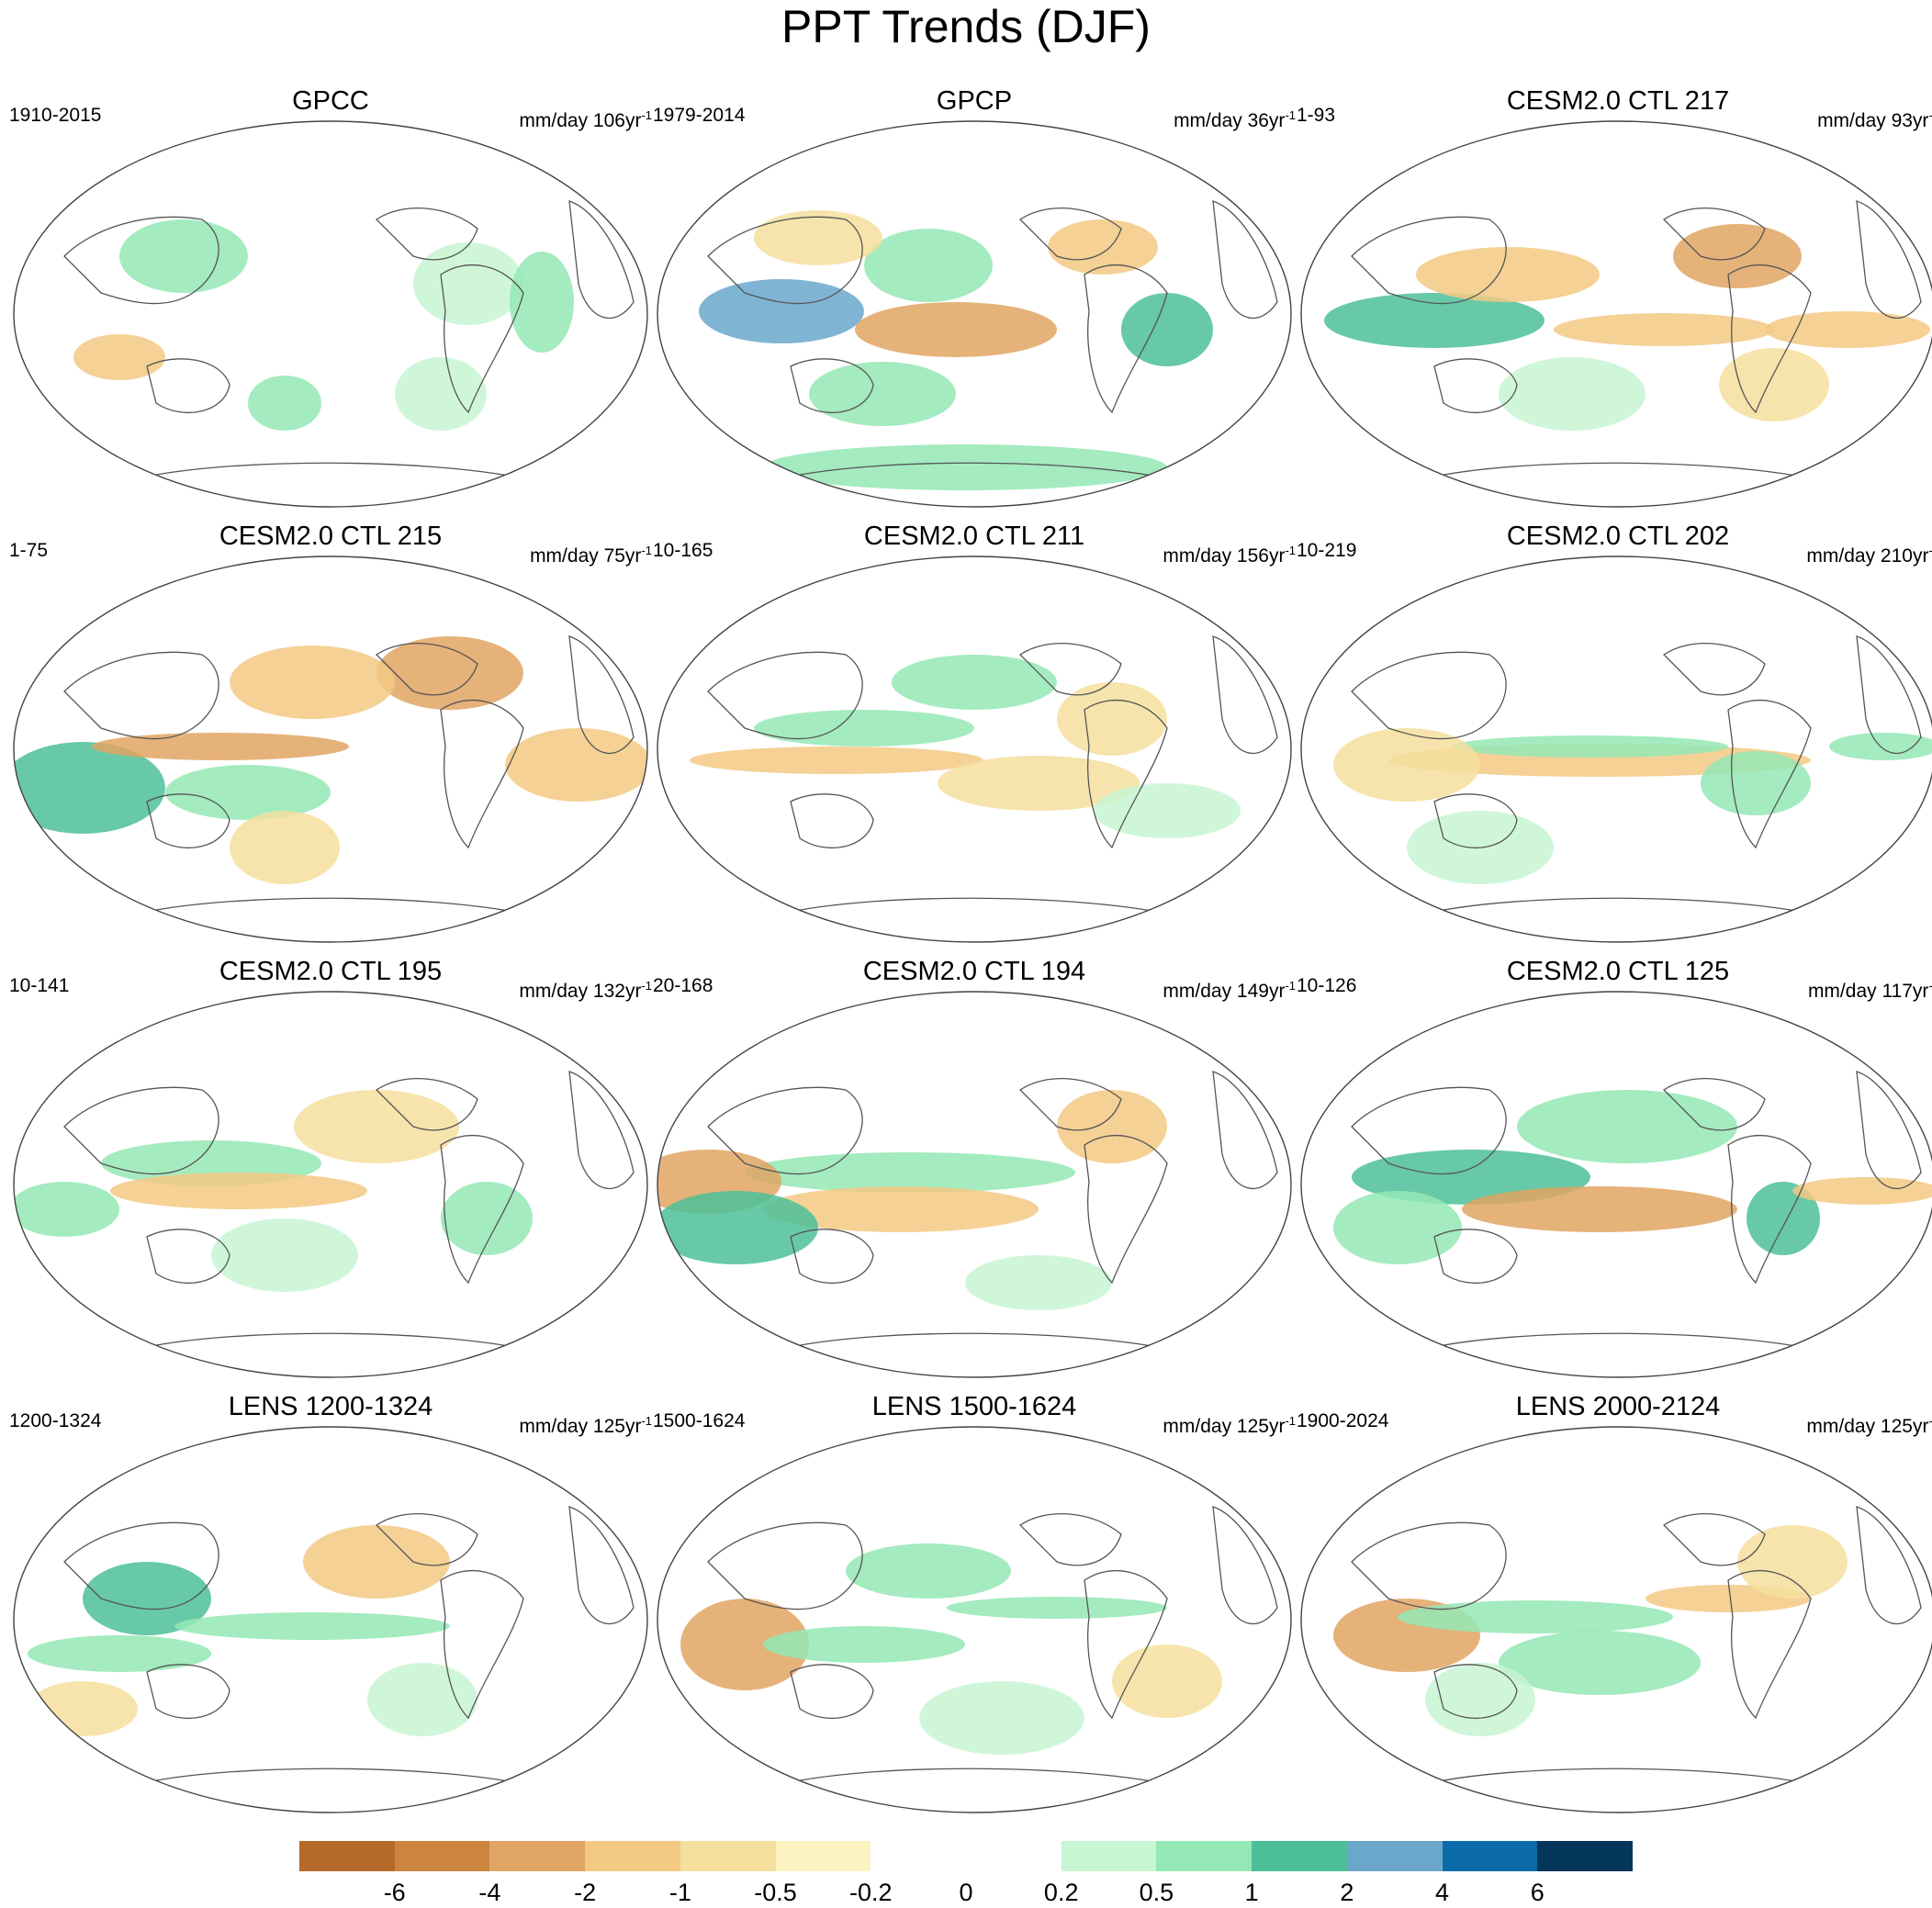 The height and width of the screenshot is (1908, 1932). I want to click on panel-period: 10-141, so click(39, 985).